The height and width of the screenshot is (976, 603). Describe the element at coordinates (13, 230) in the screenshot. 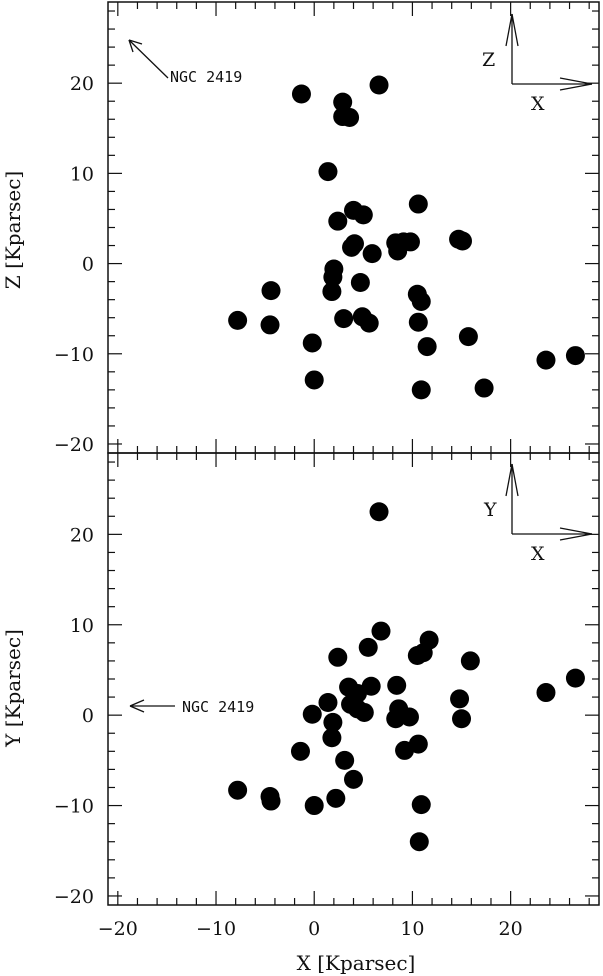

I see `xz-y-axis-label: Z [Kparsec]` at that location.